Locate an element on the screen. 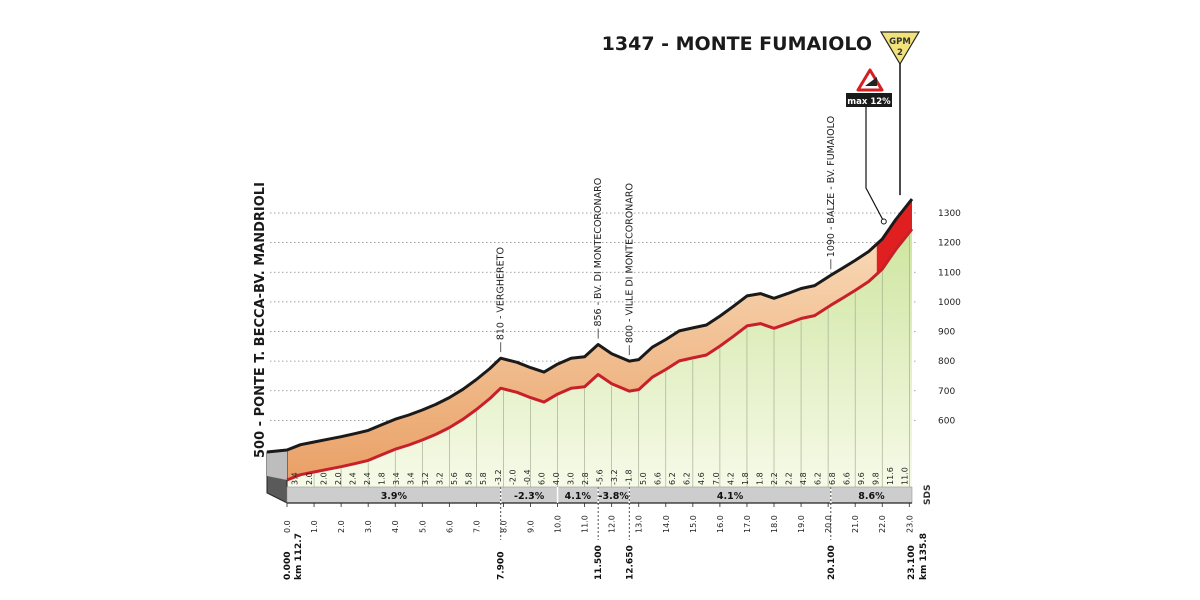 The width and height of the screenshot is (1200, 600). xtick-label-3.0: 3.0 is located at coordinates (368, 526).